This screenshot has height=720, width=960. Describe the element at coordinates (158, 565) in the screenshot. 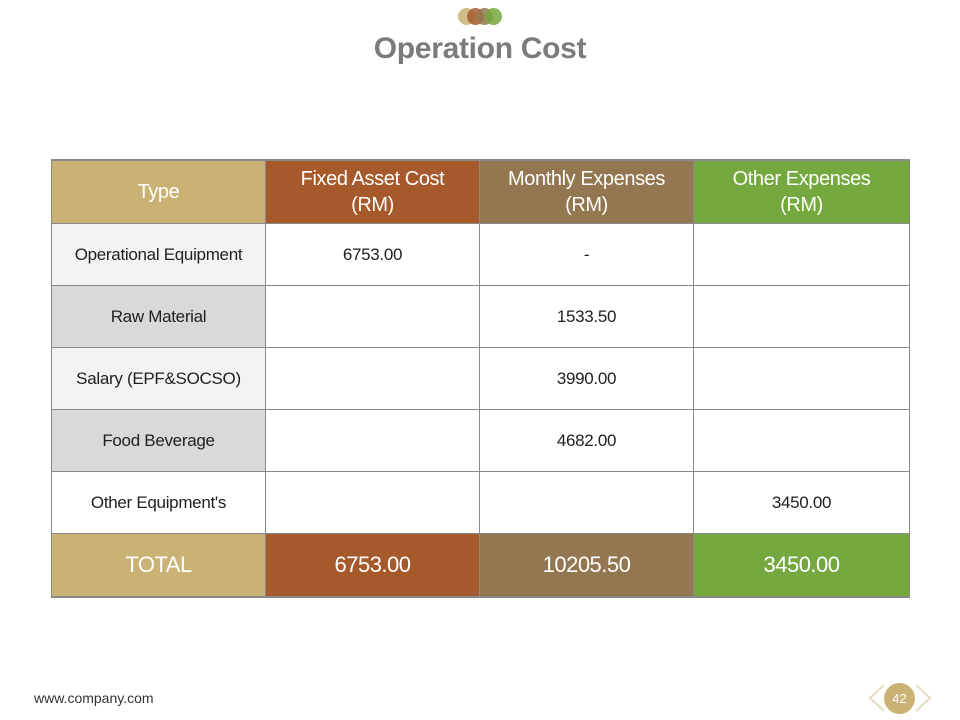

I see `total-label: TOTAL` at that location.